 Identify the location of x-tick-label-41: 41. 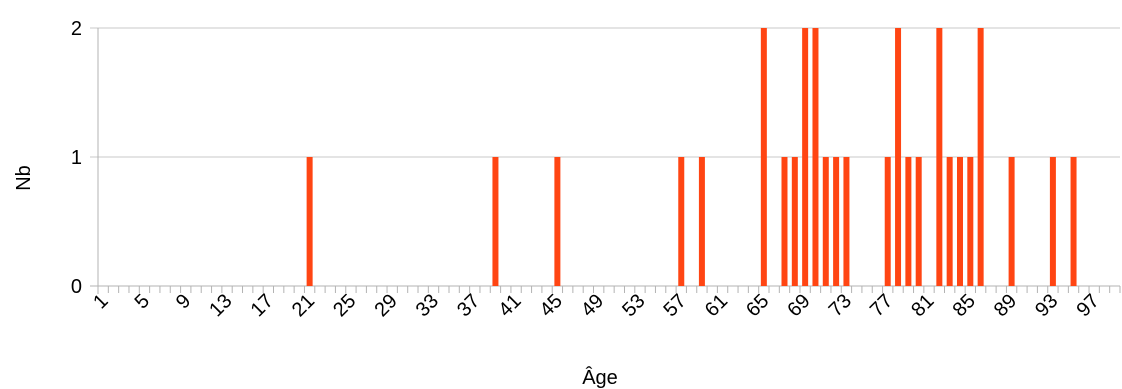
(509, 305).